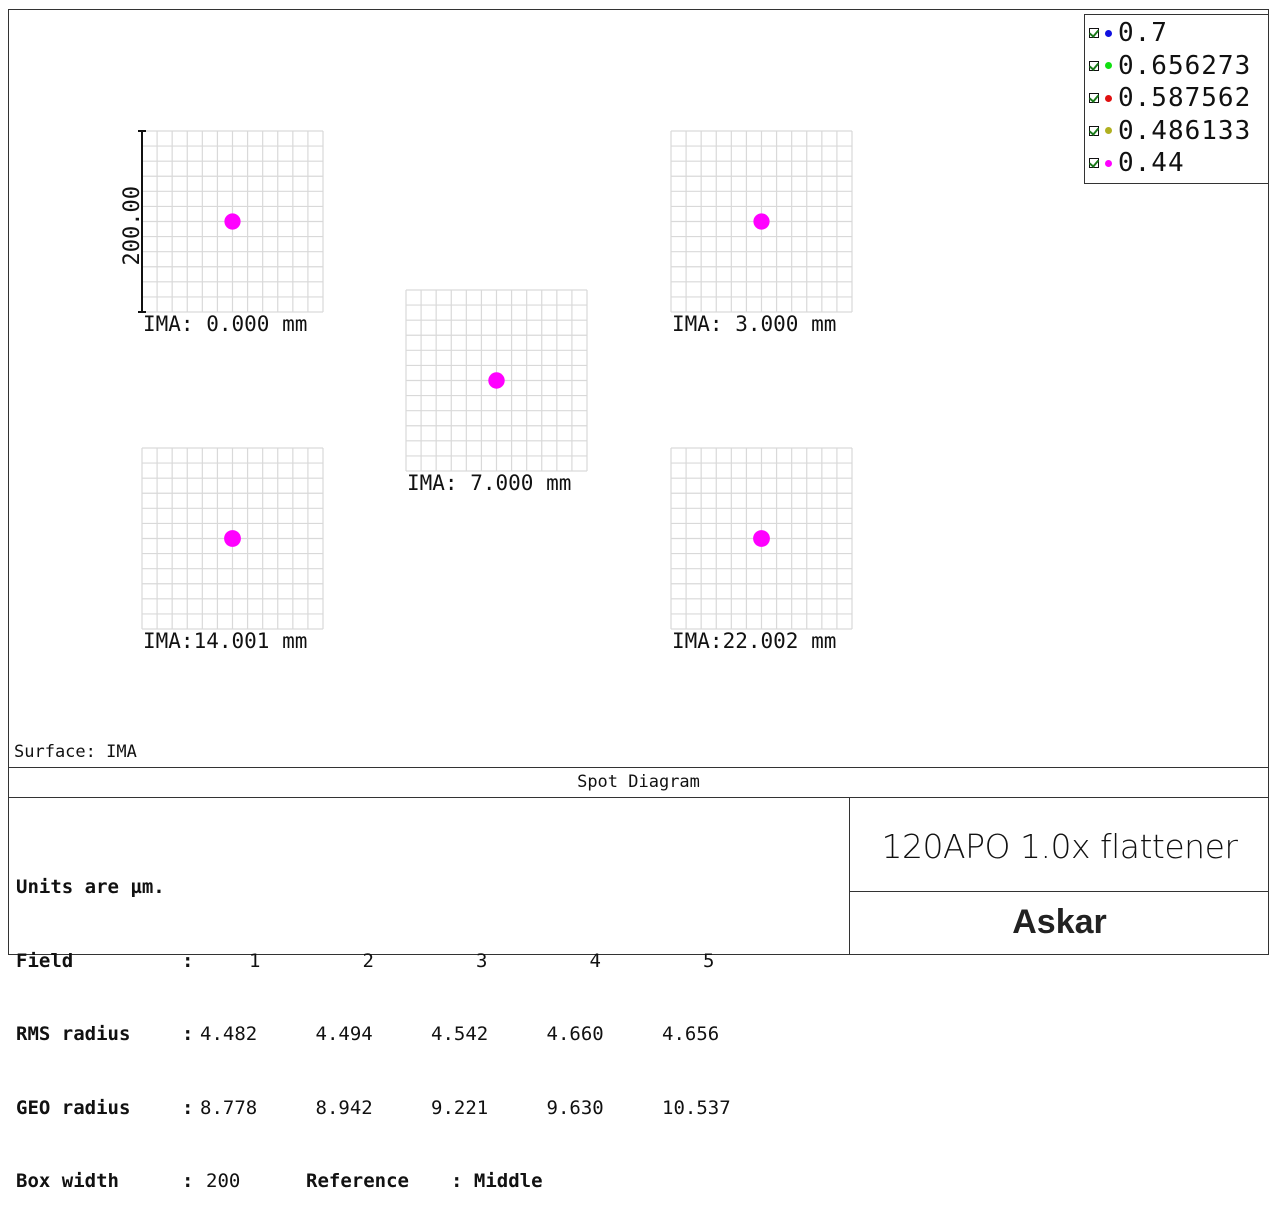  Describe the element at coordinates (754, 641) in the screenshot. I see `field-label: IMA:22.002 mm` at that location.